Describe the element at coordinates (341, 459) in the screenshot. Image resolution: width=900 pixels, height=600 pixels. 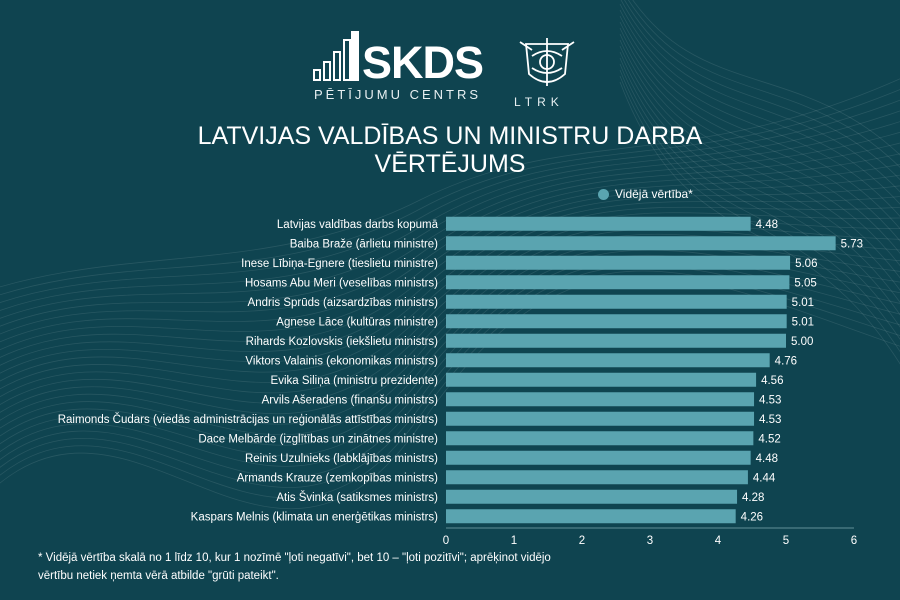
I see `category-label: Reinis Uzulnieks (labklājības ministrs)` at that location.